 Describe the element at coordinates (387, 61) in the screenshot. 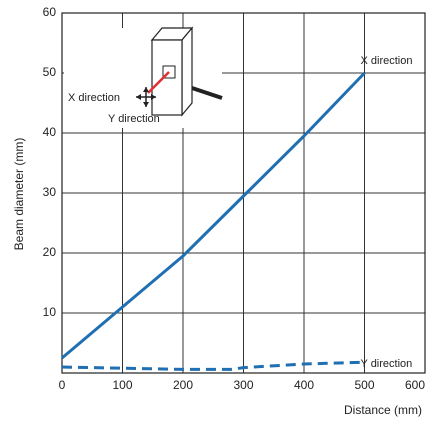

I see `series-label: X direction` at that location.